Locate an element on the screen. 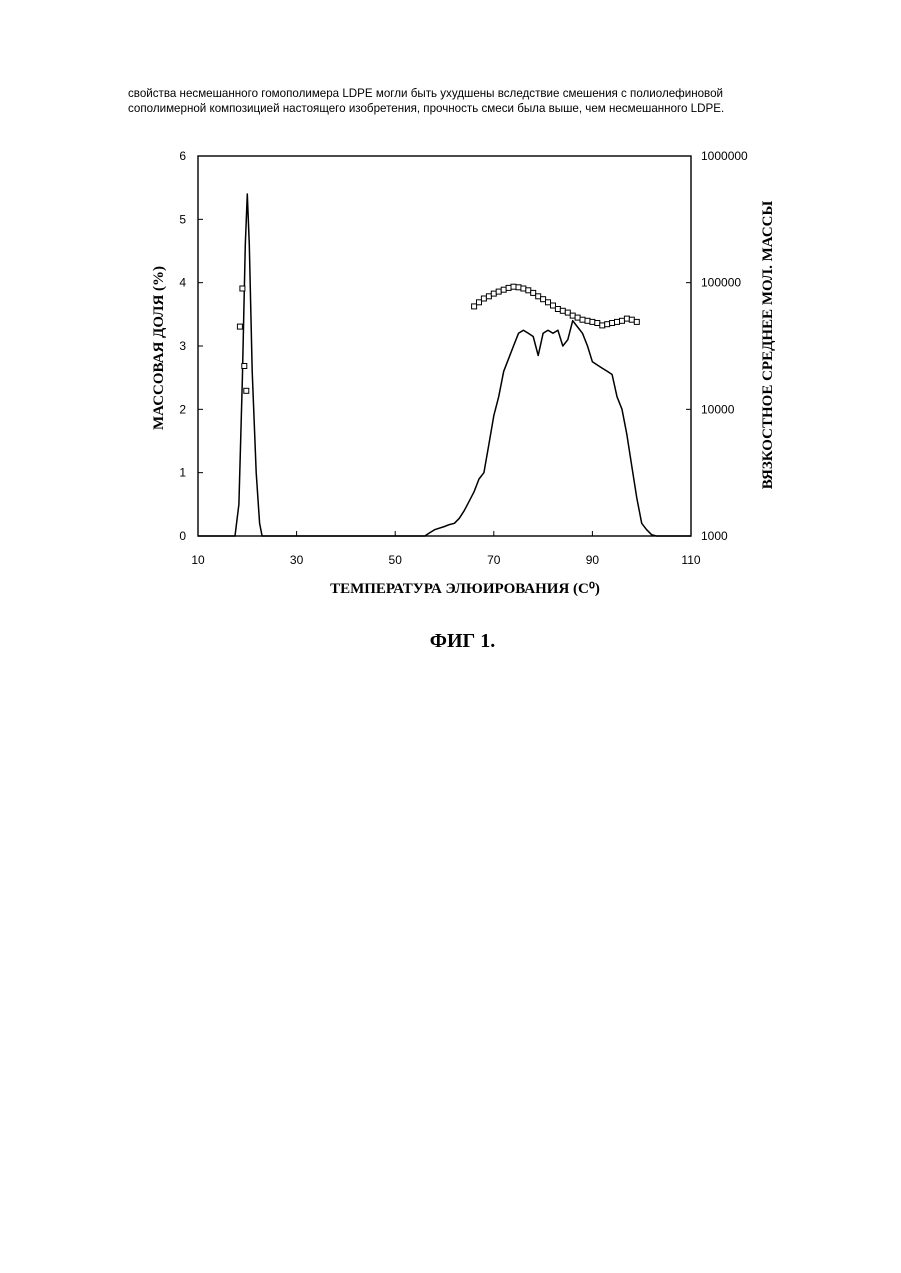 Image resolution: width=901 pixels, height=1273 pixels. y-tick-label: 0 is located at coordinates (182, 536).